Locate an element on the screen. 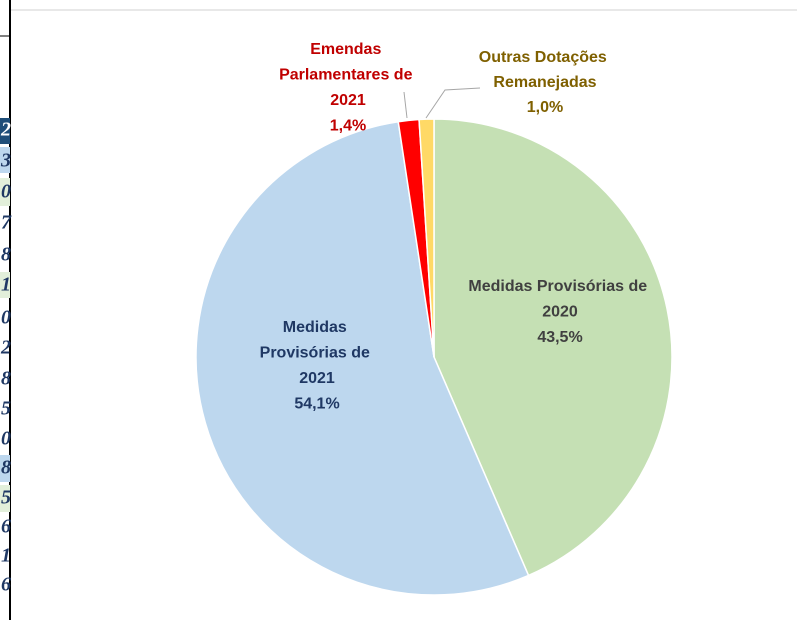 The image size is (797, 625). value-label: 1,0% is located at coordinates (545, 107).